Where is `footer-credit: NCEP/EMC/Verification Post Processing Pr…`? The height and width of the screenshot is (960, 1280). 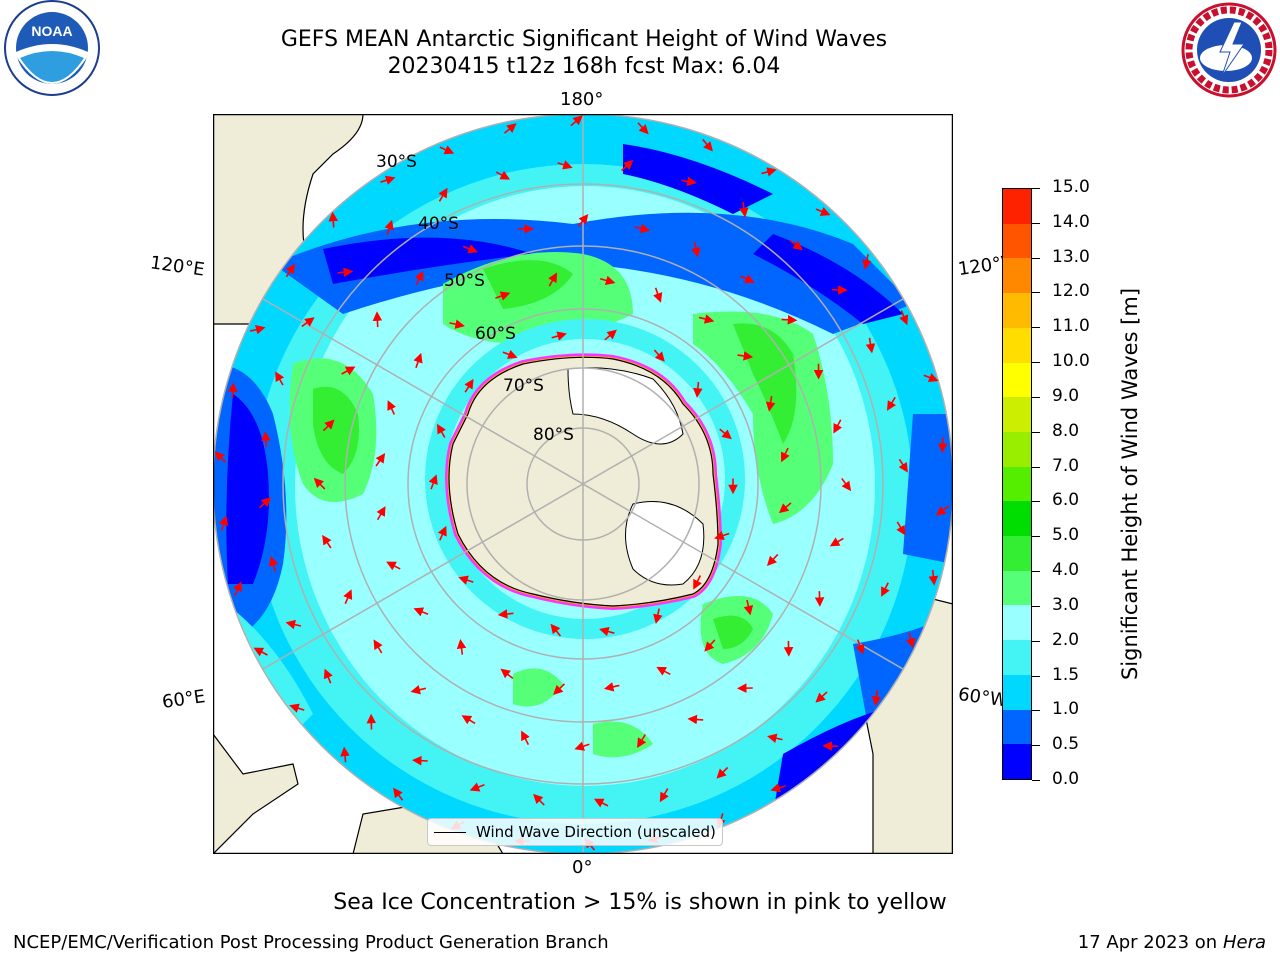
footer-credit: NCEP/EMC/Verification Post Processing Pr… is located at coordinates (311, 942).